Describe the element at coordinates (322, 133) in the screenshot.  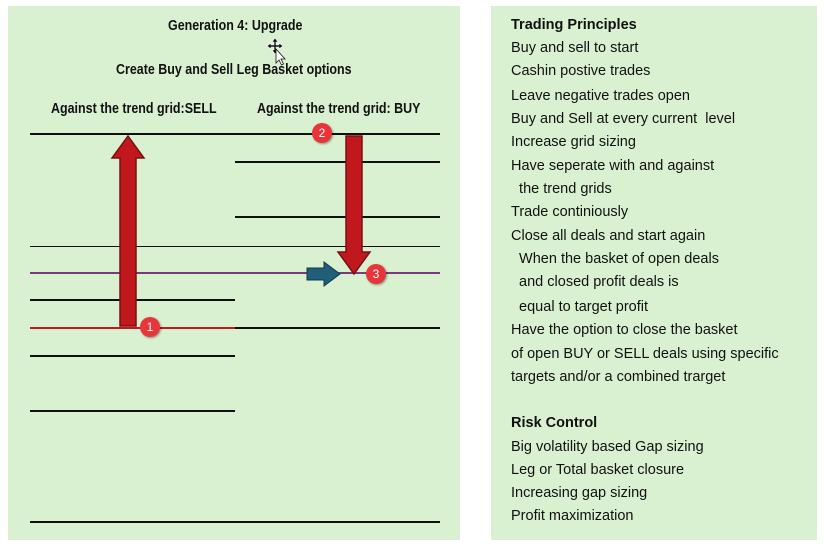
I see `step-badge-2: 2` at that location.